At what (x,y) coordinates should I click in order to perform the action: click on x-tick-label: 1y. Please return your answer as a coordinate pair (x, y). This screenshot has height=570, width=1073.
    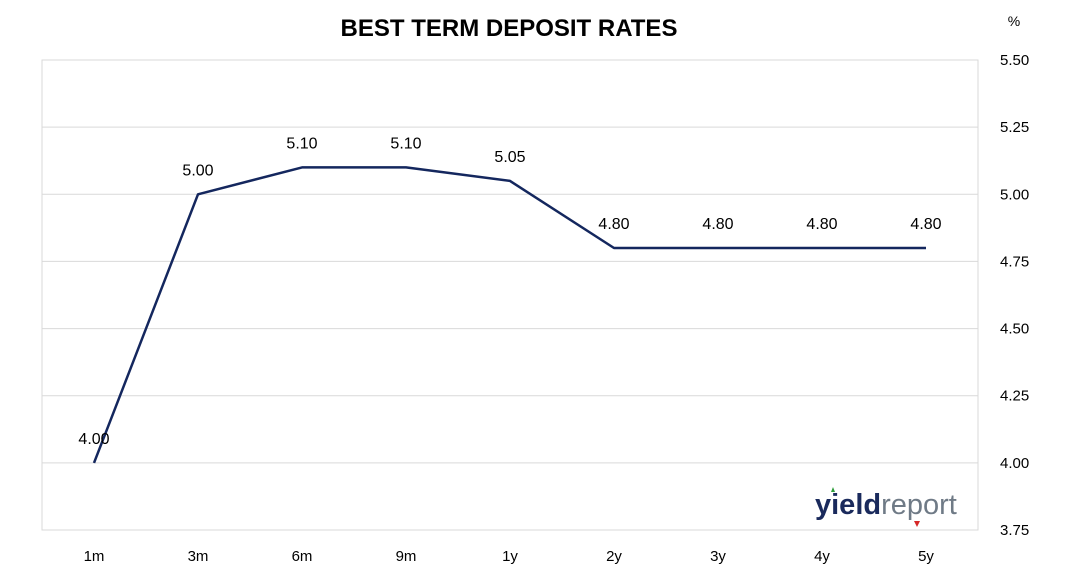
    Looking at the image, I should click on (510, 556).